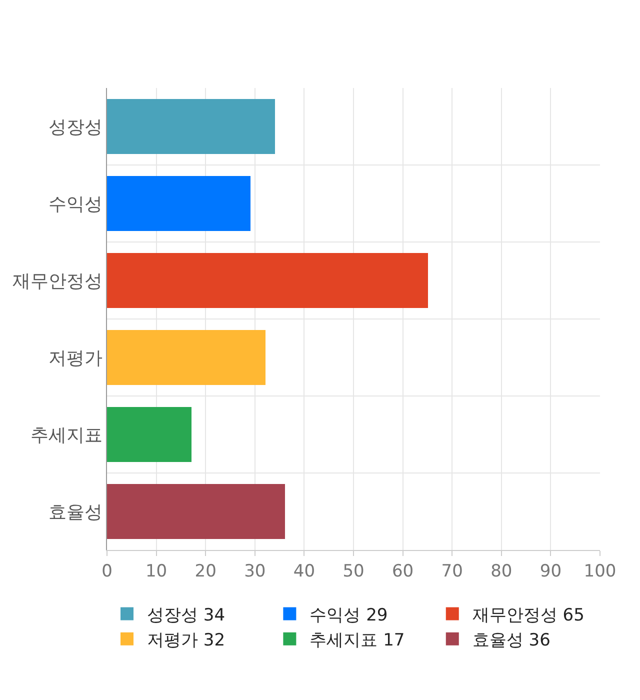  Describe the element at coordinates (304, 571) in the screenshot. I see `x-tick-label: 40` at that location.